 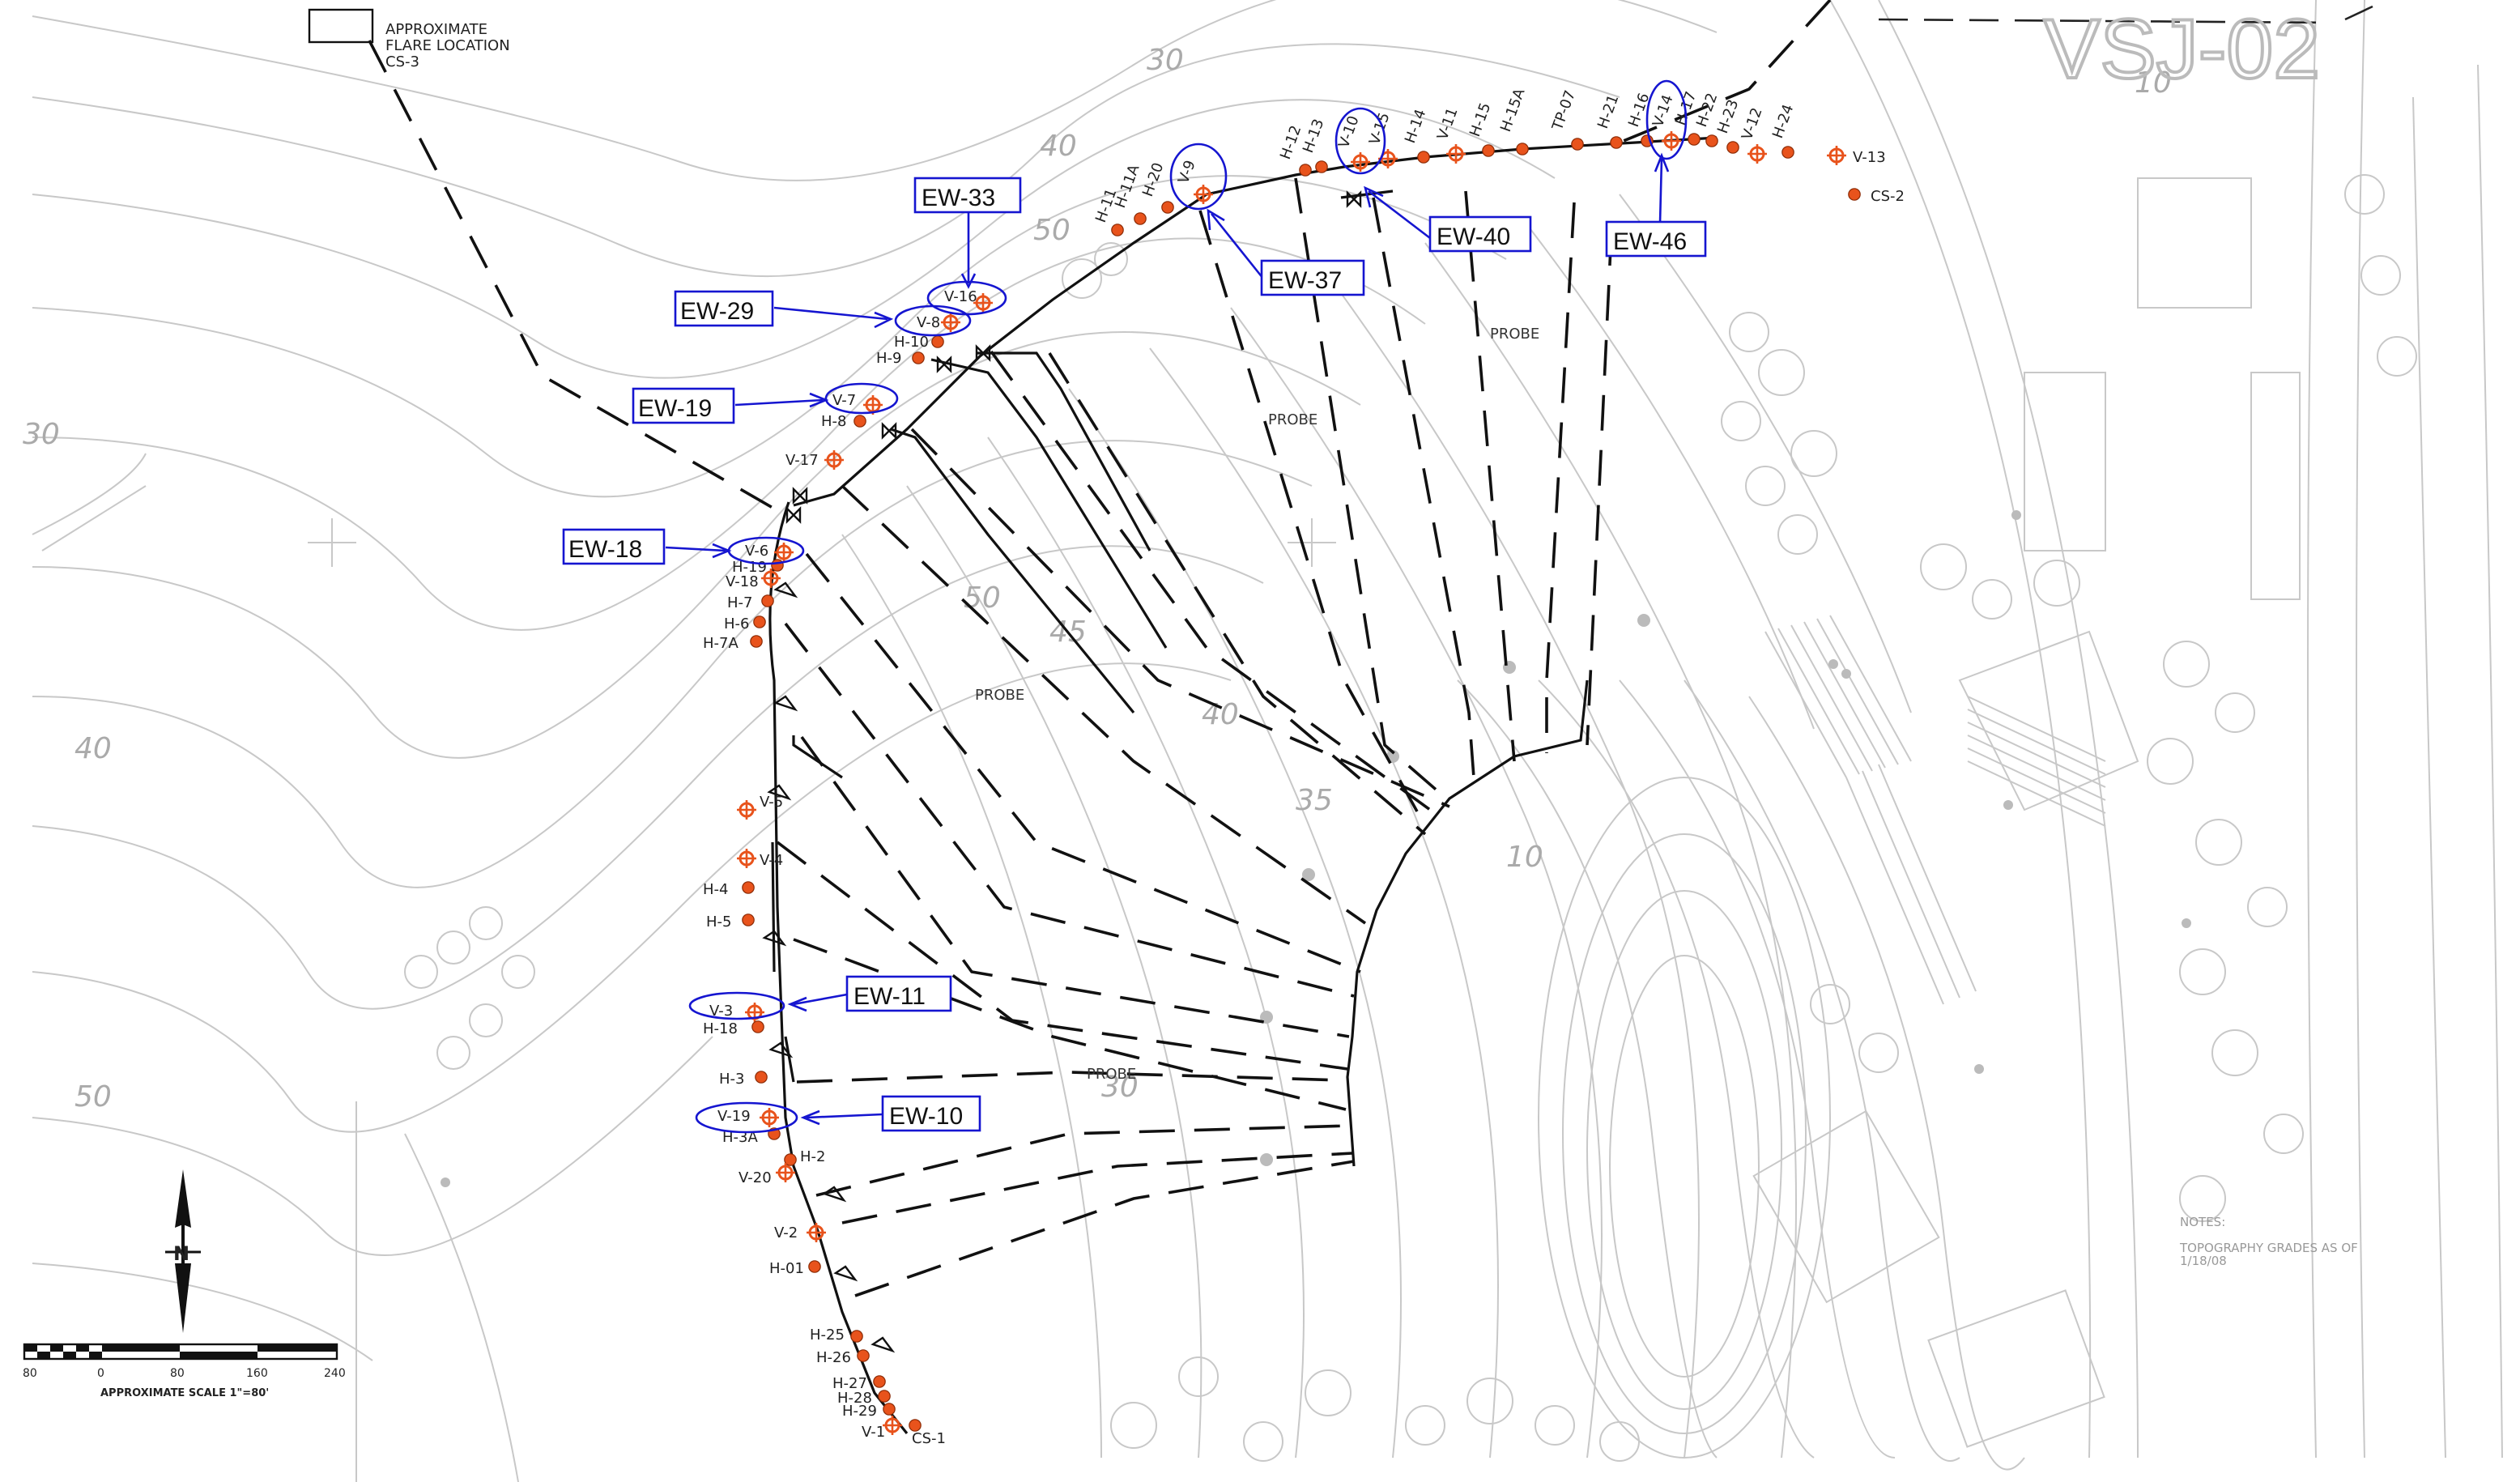 I want to click on well-label: V-16, so click(x=960, y=297).